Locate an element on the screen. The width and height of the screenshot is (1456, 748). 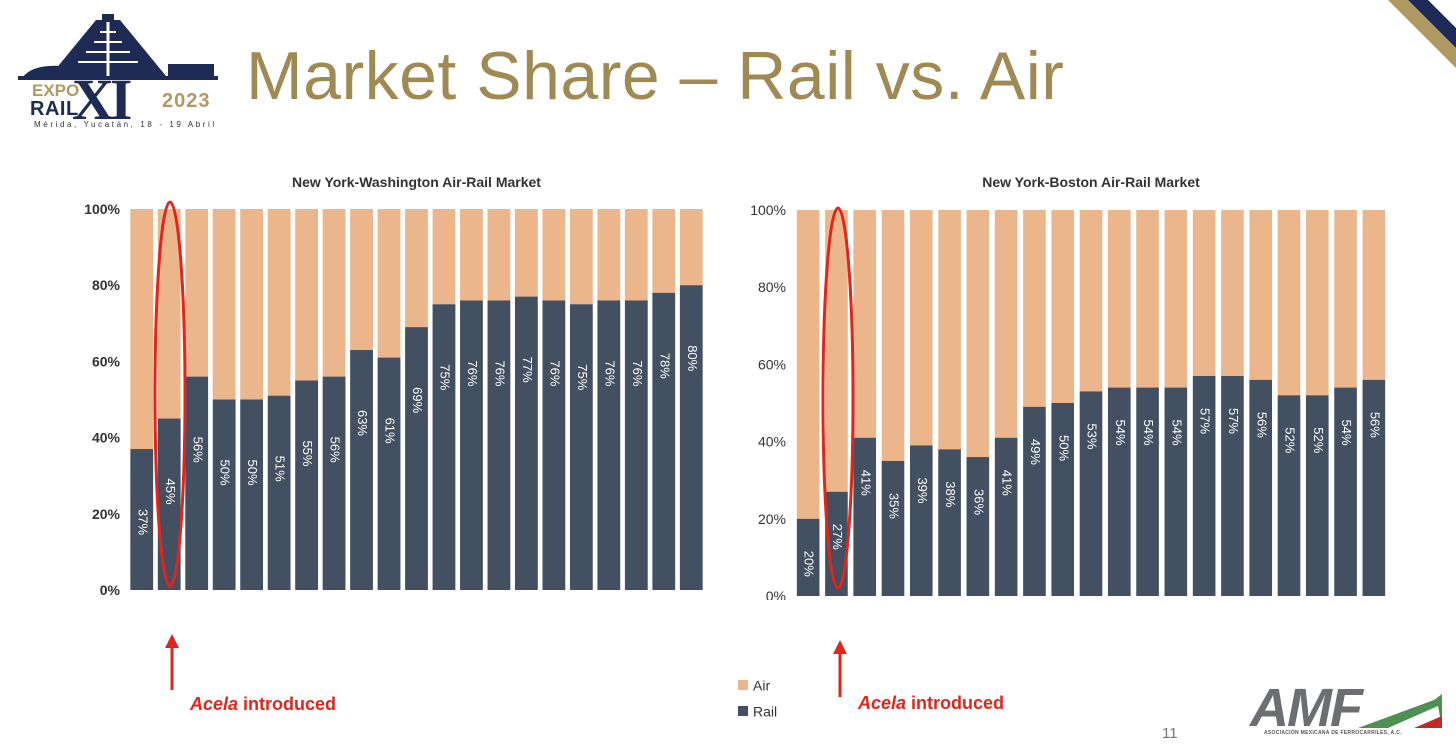
y-tick-label: 0% is located at coordinates (110, 590).